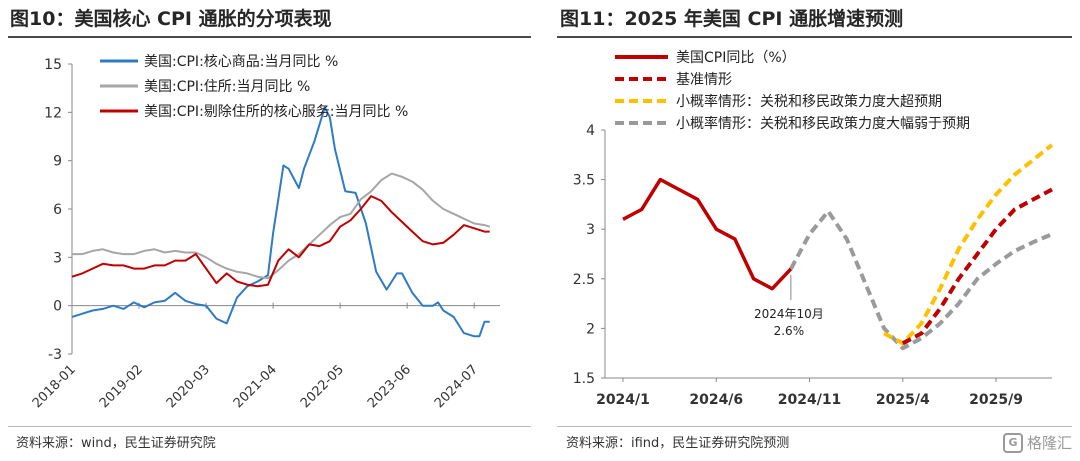  I want to click on y-tick-label: 2, so click(590, 329).